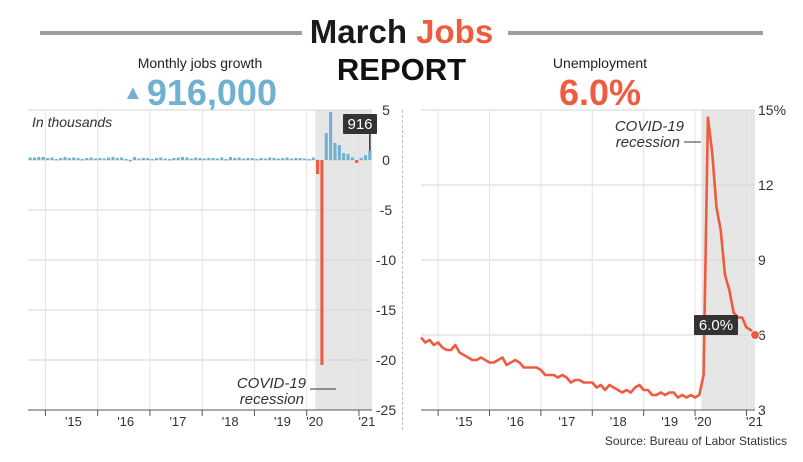 The height and width of the screenshot is (462, 803). Describe the element at coordinates (386, 110) in the screenshot. I see `y-tick-label: 5` at that location.